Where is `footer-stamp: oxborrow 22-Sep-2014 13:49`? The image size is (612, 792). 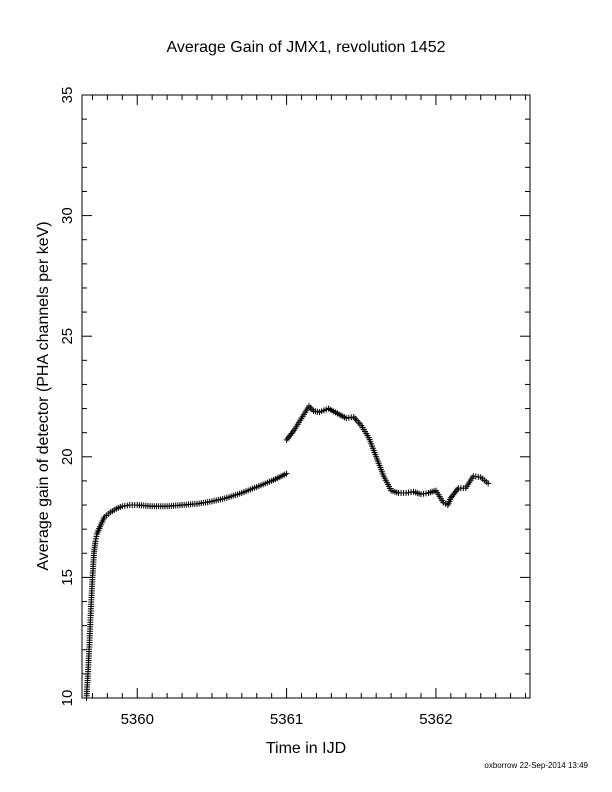
footer-stamp: oxborrow 22-Sep-2014 13:49 is located at coordinates (536, 765).